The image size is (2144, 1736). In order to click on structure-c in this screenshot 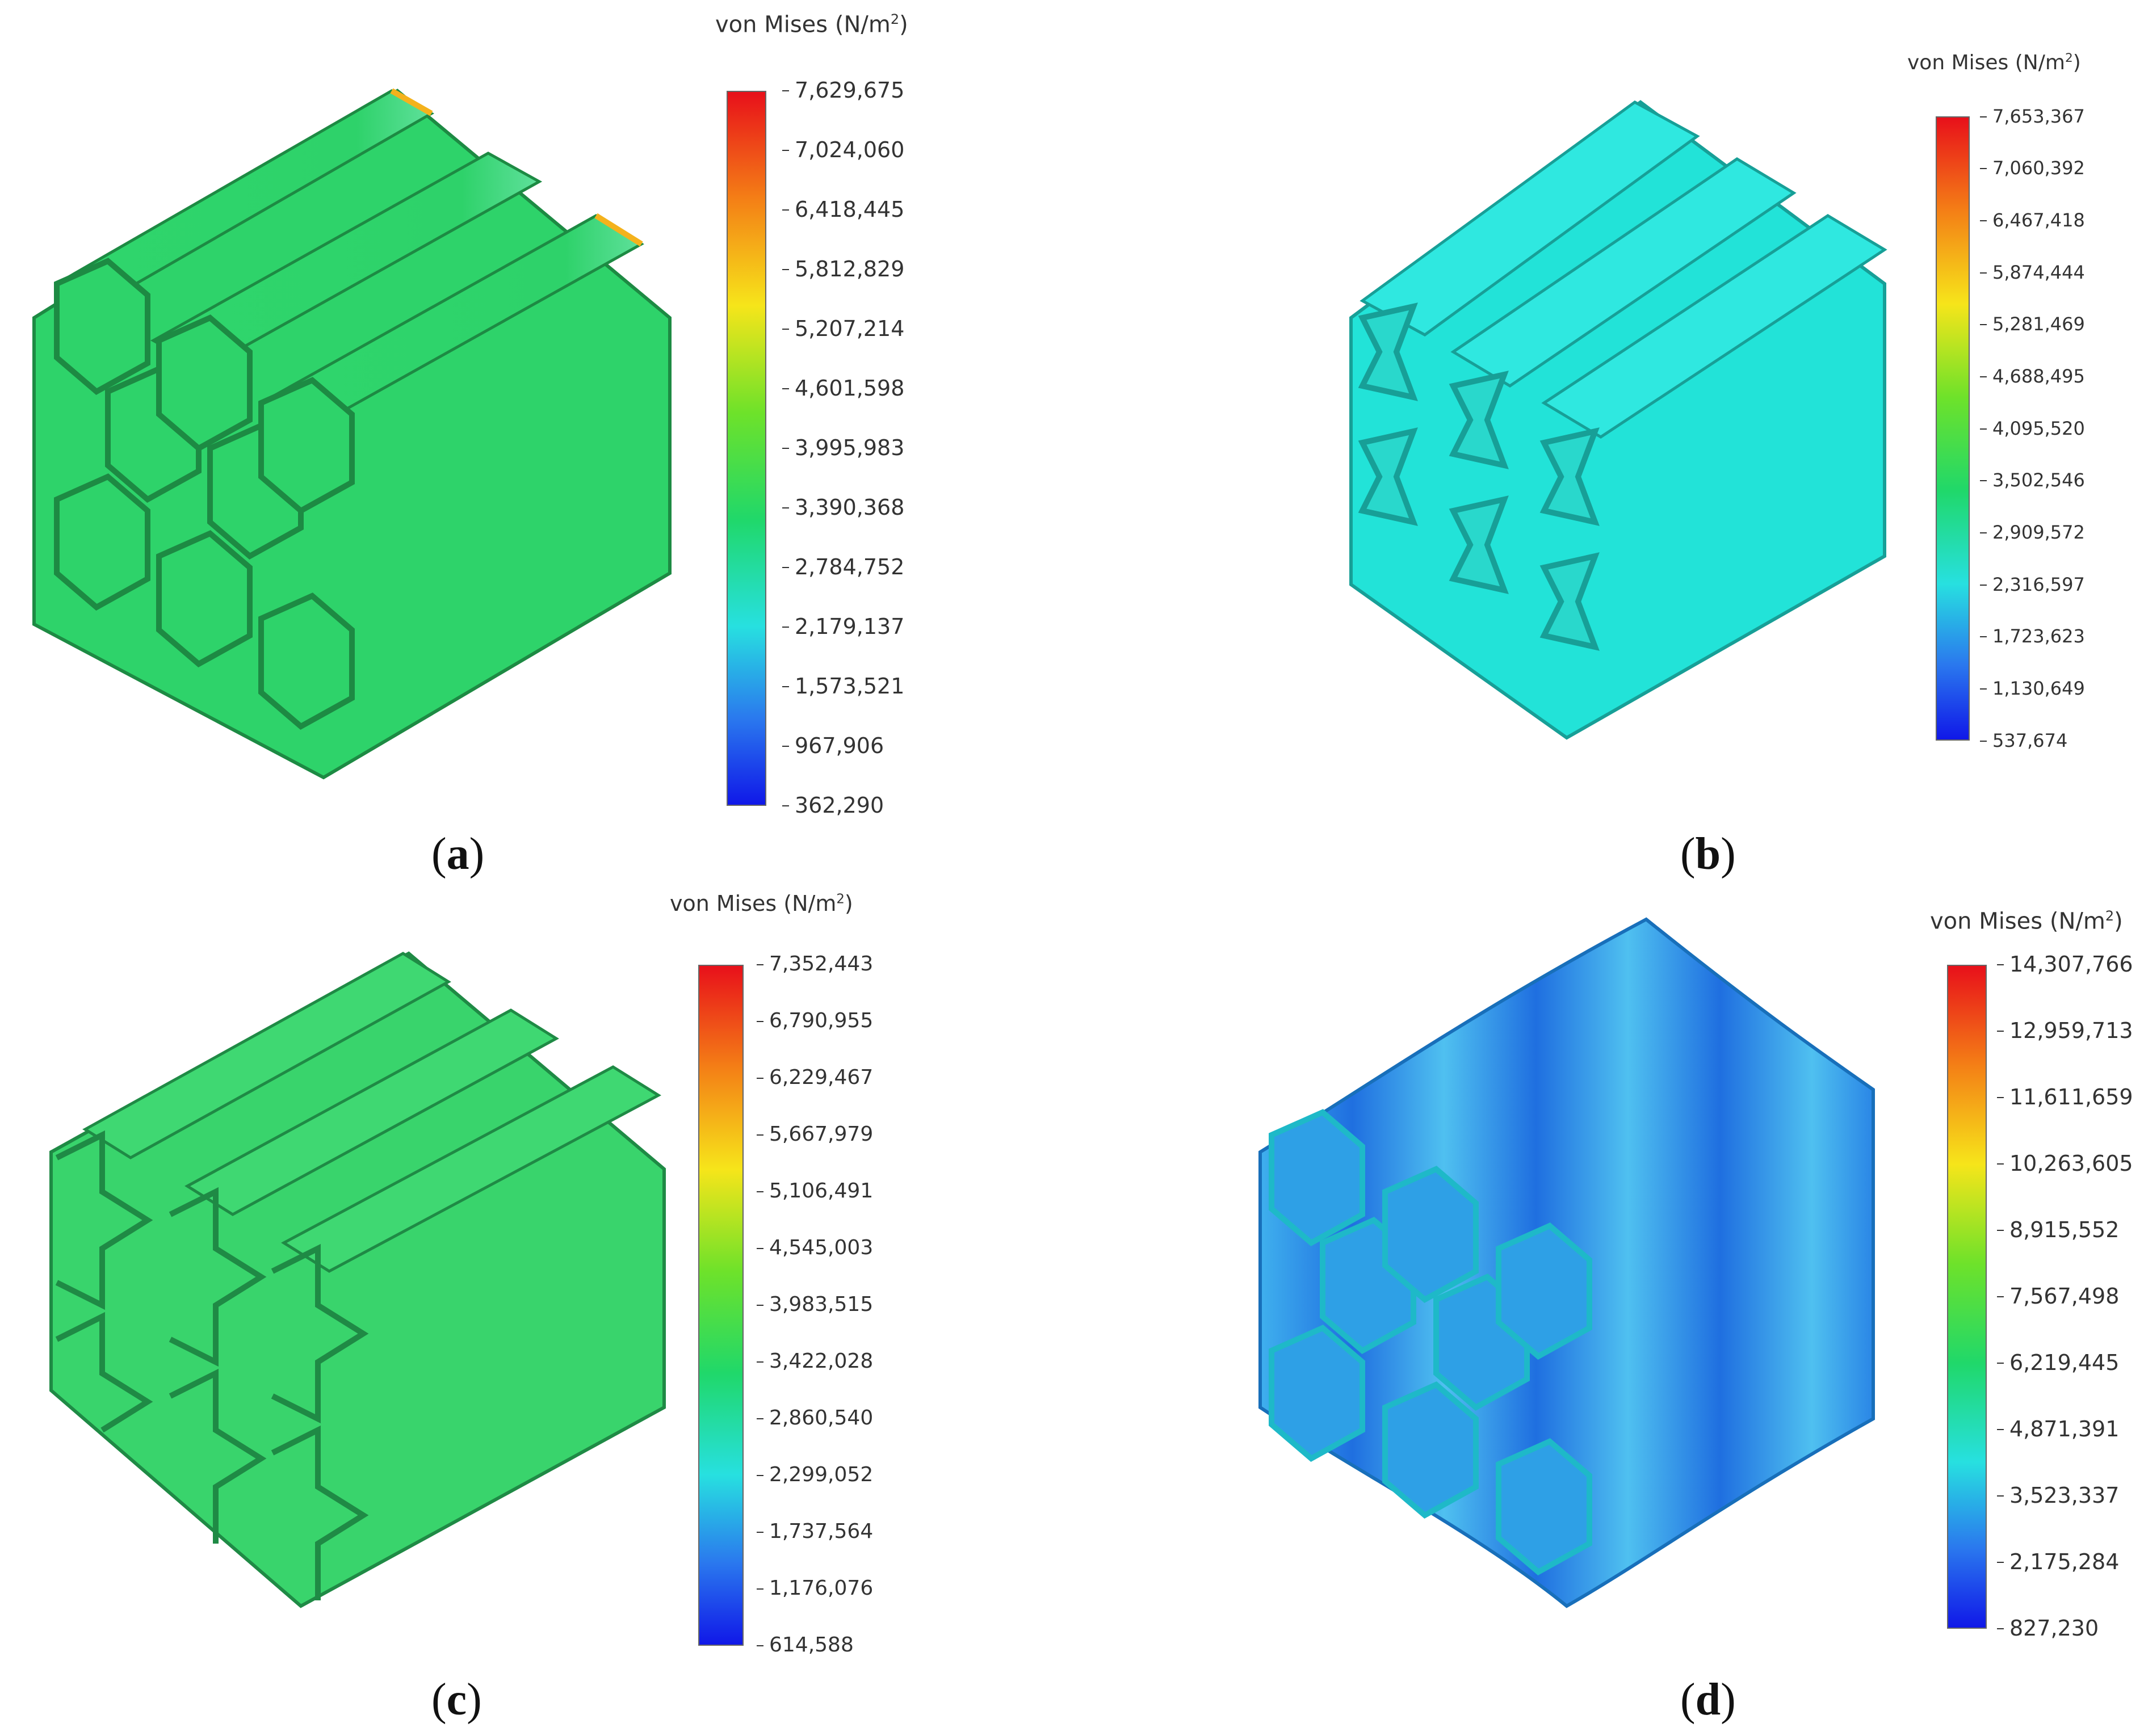, I will do `click(357, 1279)`.